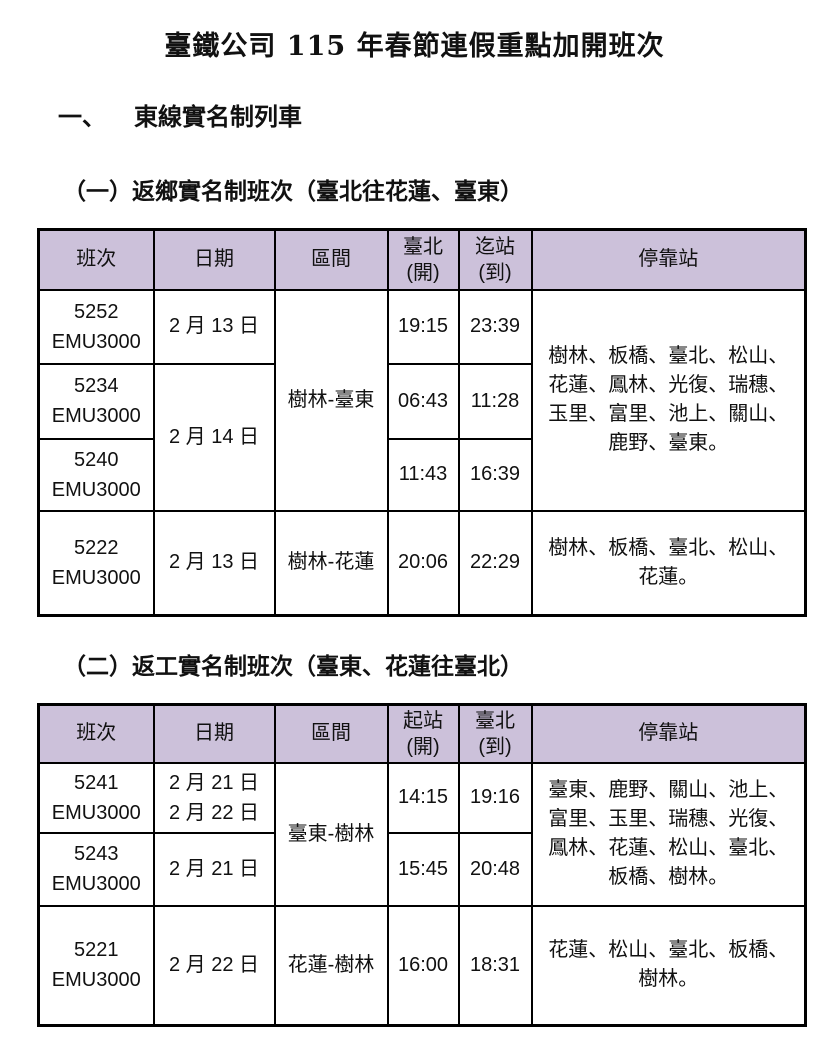 This screenshot has width=829, height=1048. Describe the element at coordinates (293, 191) in the screenshot. I see `table1-caption: （一）返鄉實名制班次（臺北往花蓮、臺東）` at that location.